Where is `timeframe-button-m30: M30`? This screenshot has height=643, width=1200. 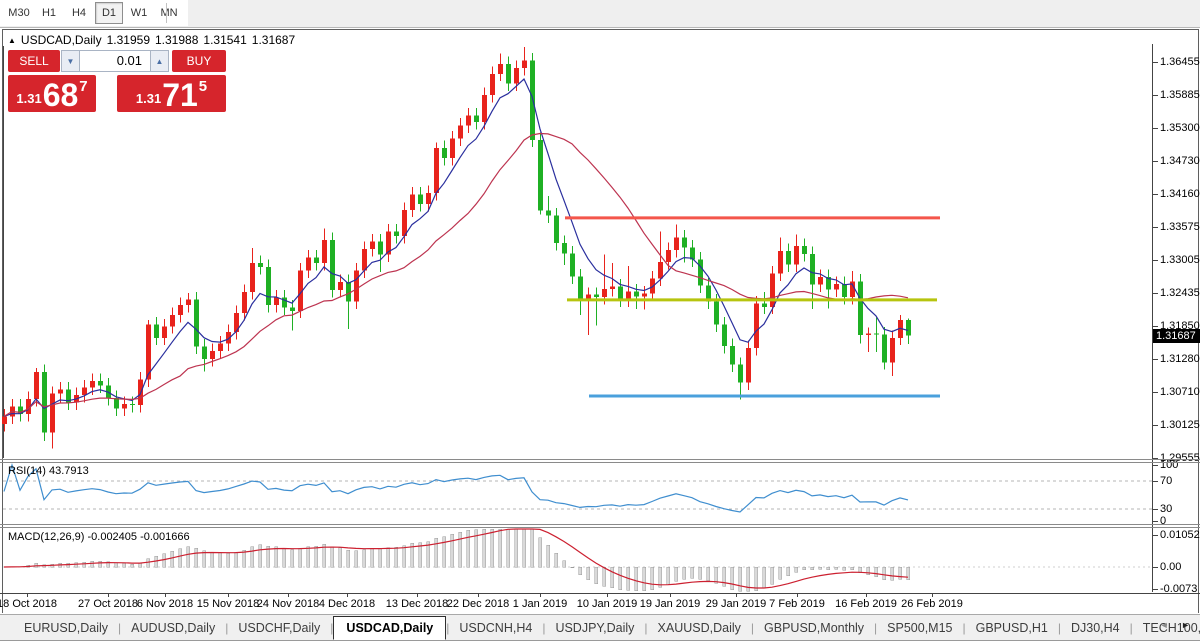
timeframe-button-m30: M30 is located at coordinates (19, 13).